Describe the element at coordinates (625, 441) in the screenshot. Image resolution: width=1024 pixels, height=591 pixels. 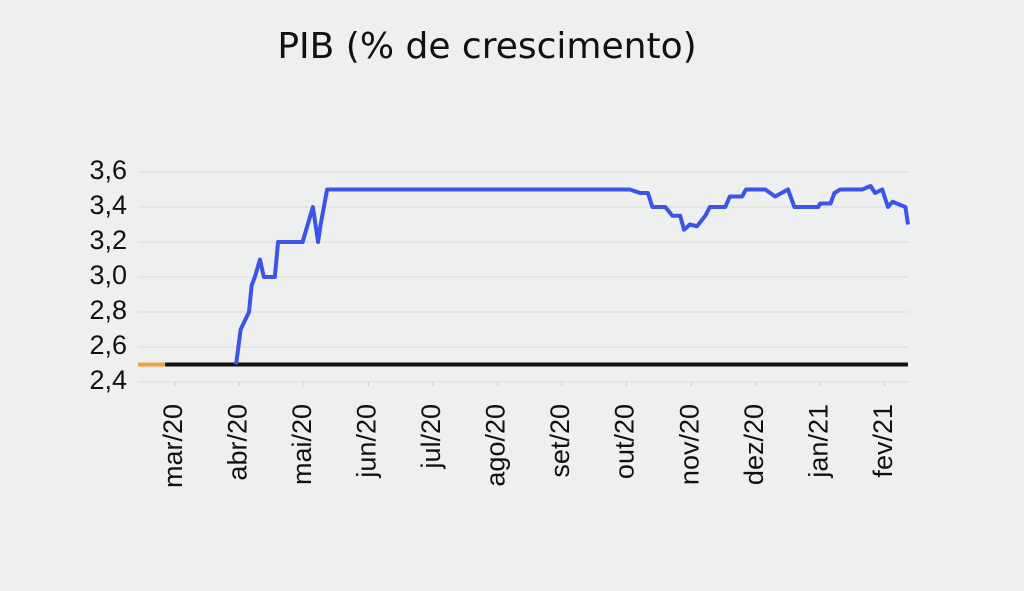
I see `x-tick-label: out/20` at that location.